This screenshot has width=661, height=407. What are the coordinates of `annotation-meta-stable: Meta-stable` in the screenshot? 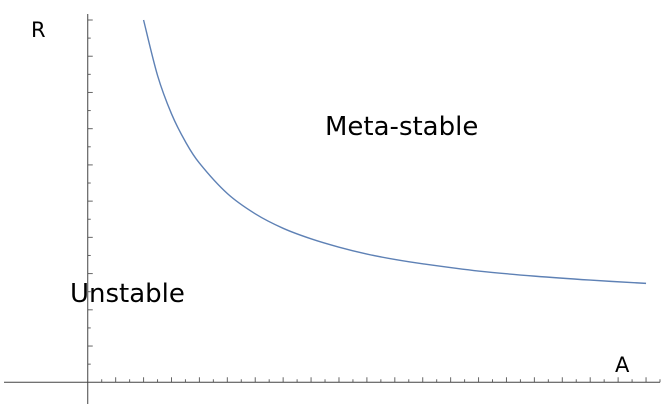 It's located at (401, 127).